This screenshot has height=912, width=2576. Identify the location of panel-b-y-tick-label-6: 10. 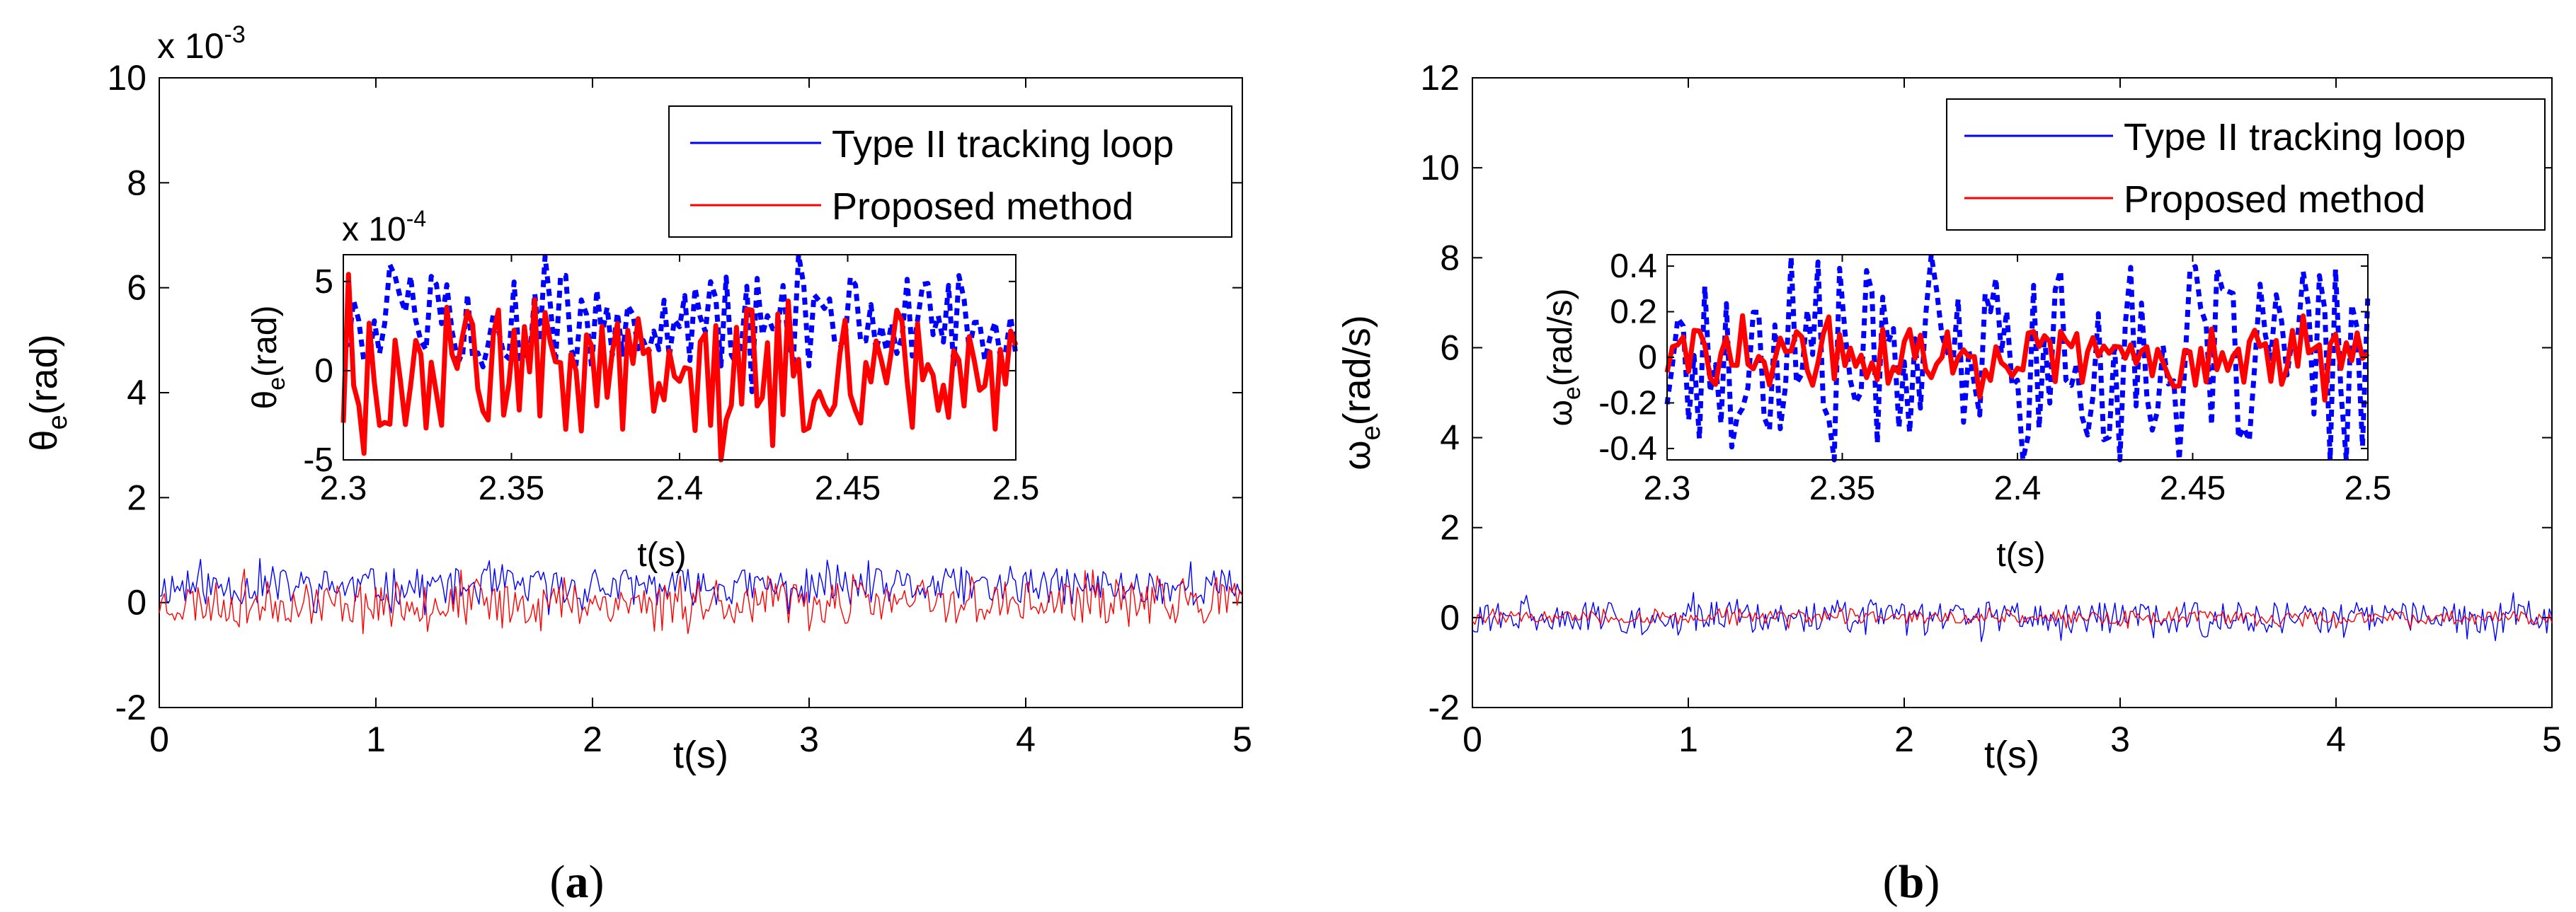
(1440, 167).